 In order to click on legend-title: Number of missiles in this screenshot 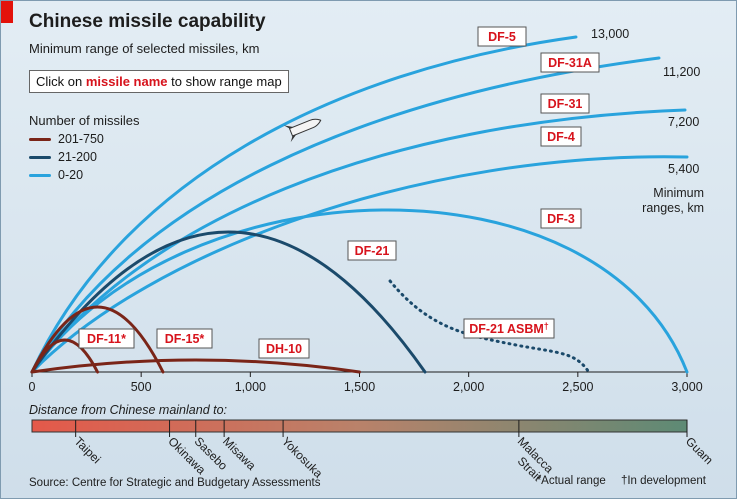, I will do `click(84, 120)`.